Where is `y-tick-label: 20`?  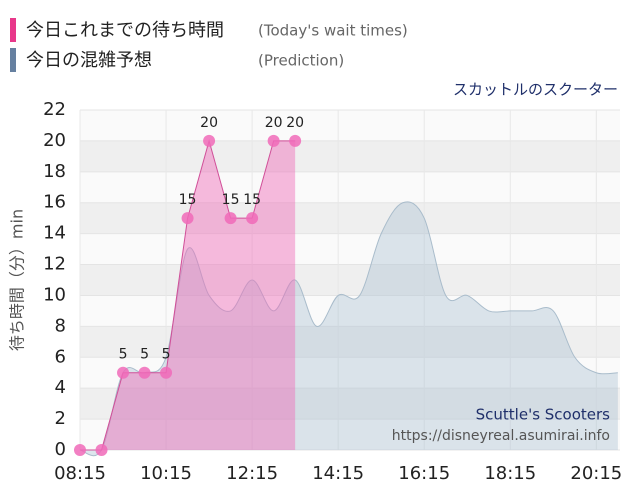
y-tick-label: 20 is located at coordinates (54, 140).